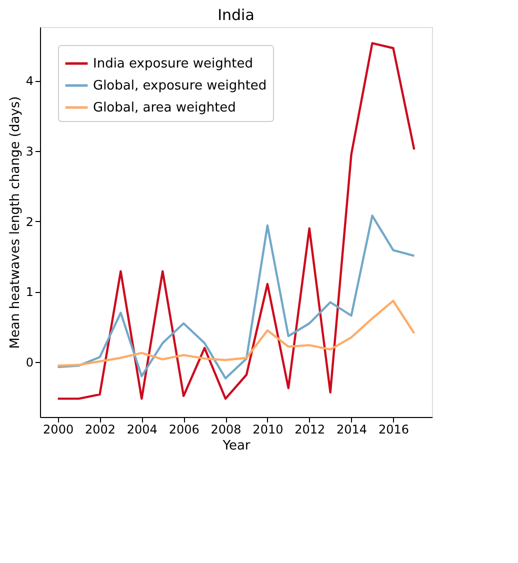 The image size is (518, 563). What do you see at coordinates (30, 81) in the screenshot?
I see `y-tick-label: 4` at bounding box center [30, 81].